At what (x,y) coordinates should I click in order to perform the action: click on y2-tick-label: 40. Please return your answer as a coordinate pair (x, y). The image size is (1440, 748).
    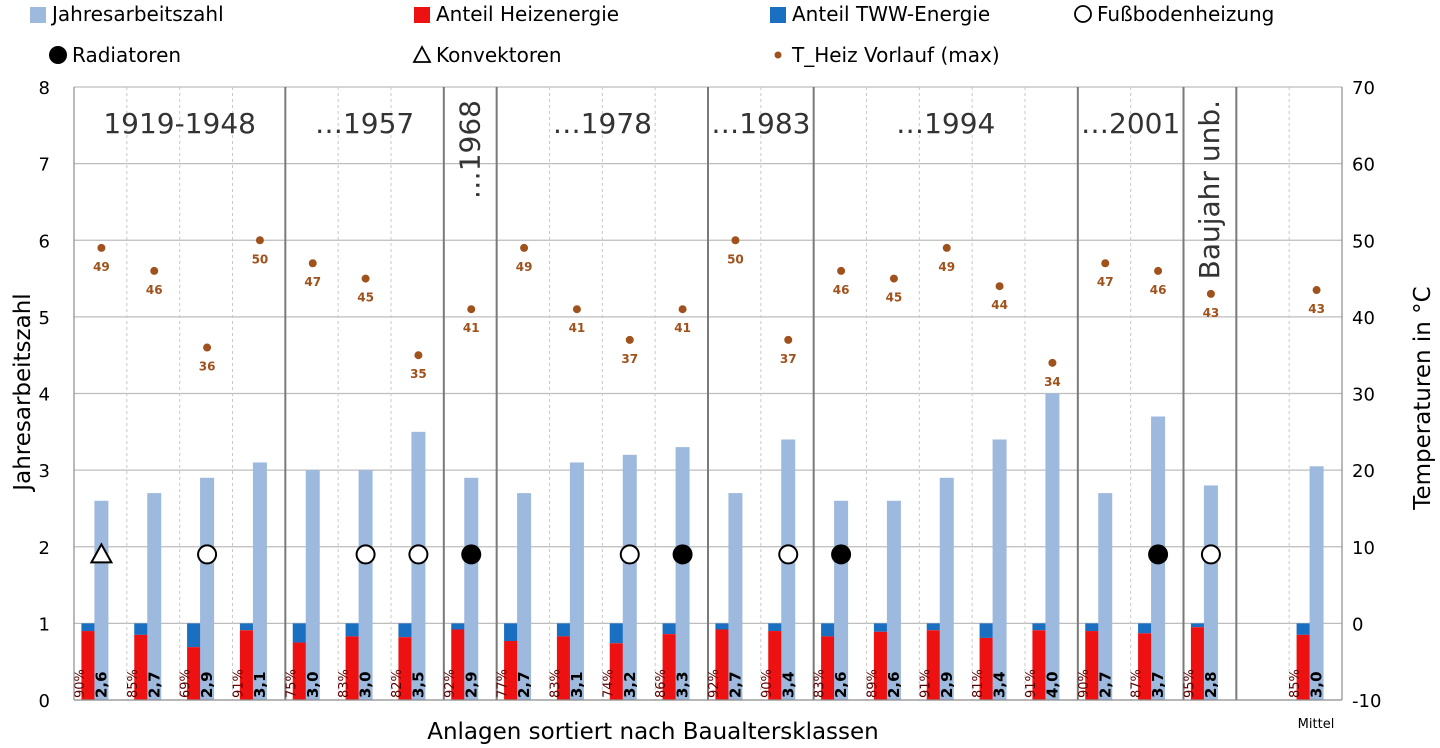
    Looking at the image, I should click on (1363, 318).